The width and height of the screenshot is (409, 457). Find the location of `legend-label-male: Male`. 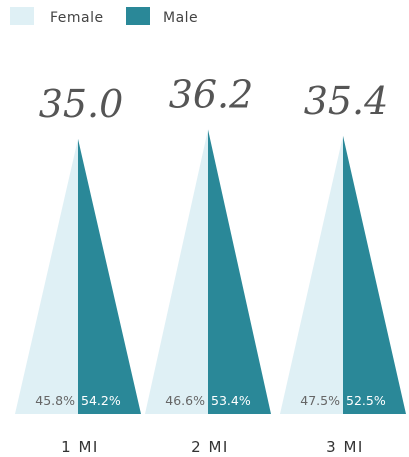

legend-label-male: Male is located at coordinates (180, 18).